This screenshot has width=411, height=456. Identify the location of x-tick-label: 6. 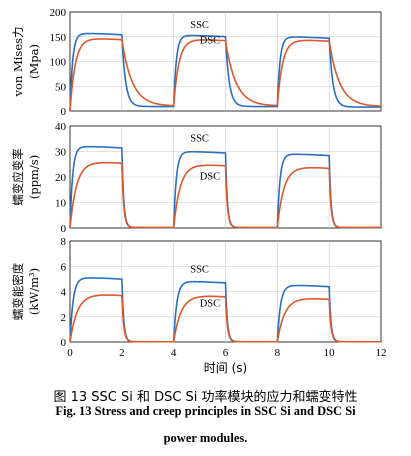
(226, 353).